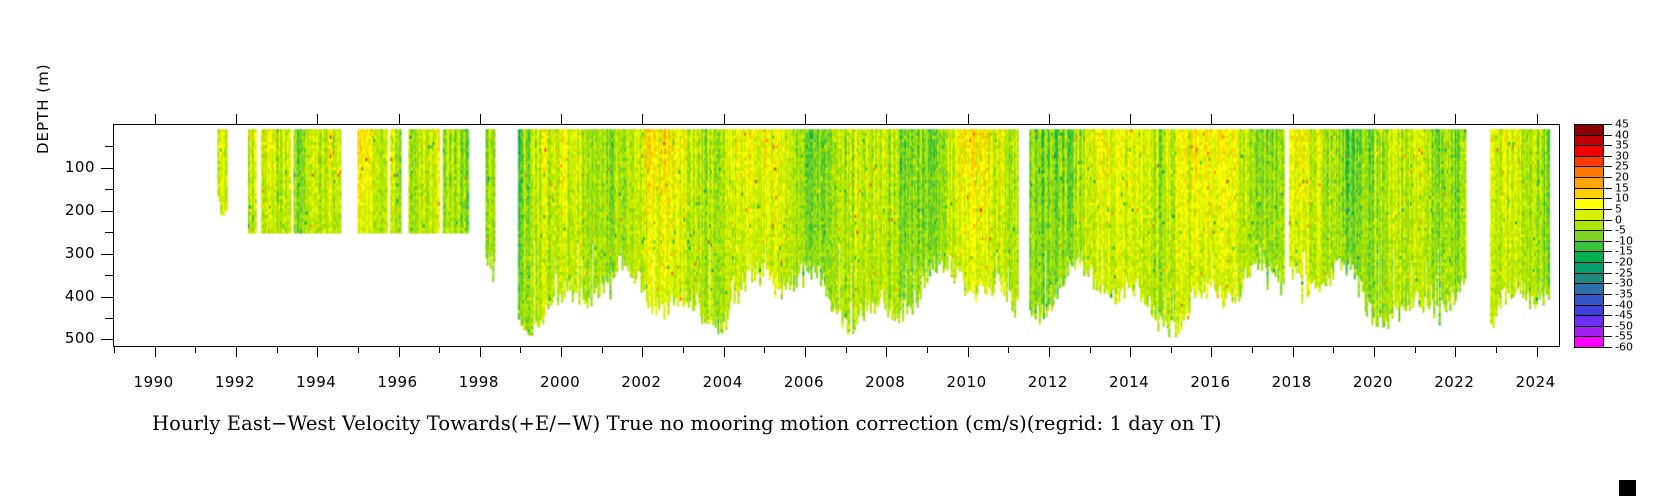 Image resolution: width=1659 pixels, height=498 pixels. I want to click on colorbar-label: 15, so click(1622, 188).